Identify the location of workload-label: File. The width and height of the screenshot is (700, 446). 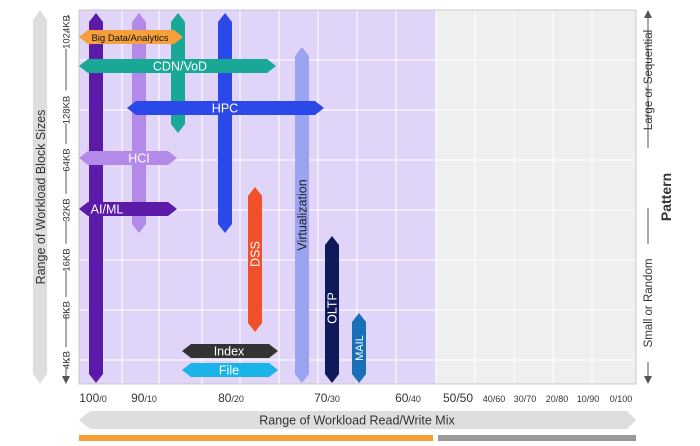
(229, 371).